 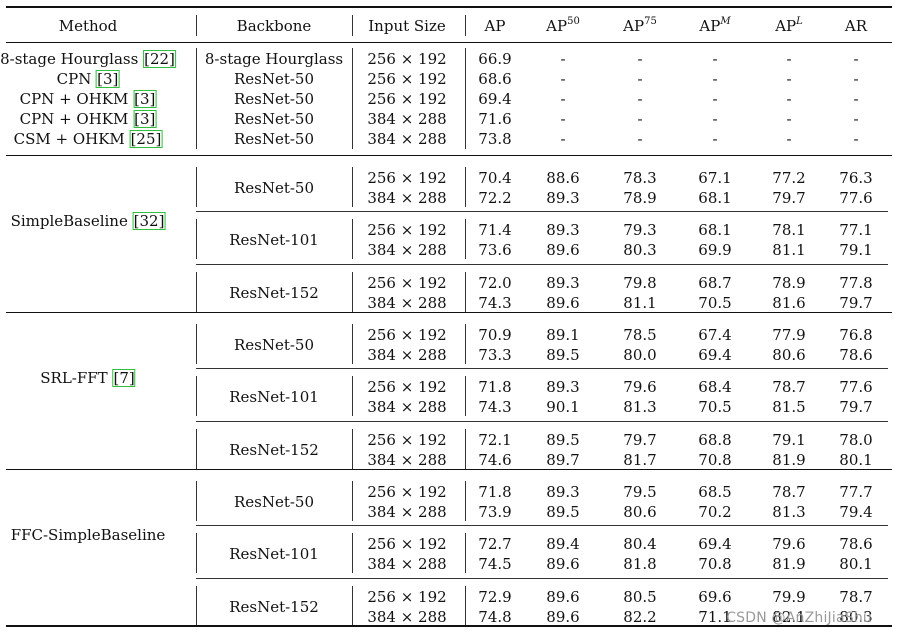 What do you see at coordinates (74, 79) in the screenshot?
I see `method-name: CPN` at bounding box center [74, 79].